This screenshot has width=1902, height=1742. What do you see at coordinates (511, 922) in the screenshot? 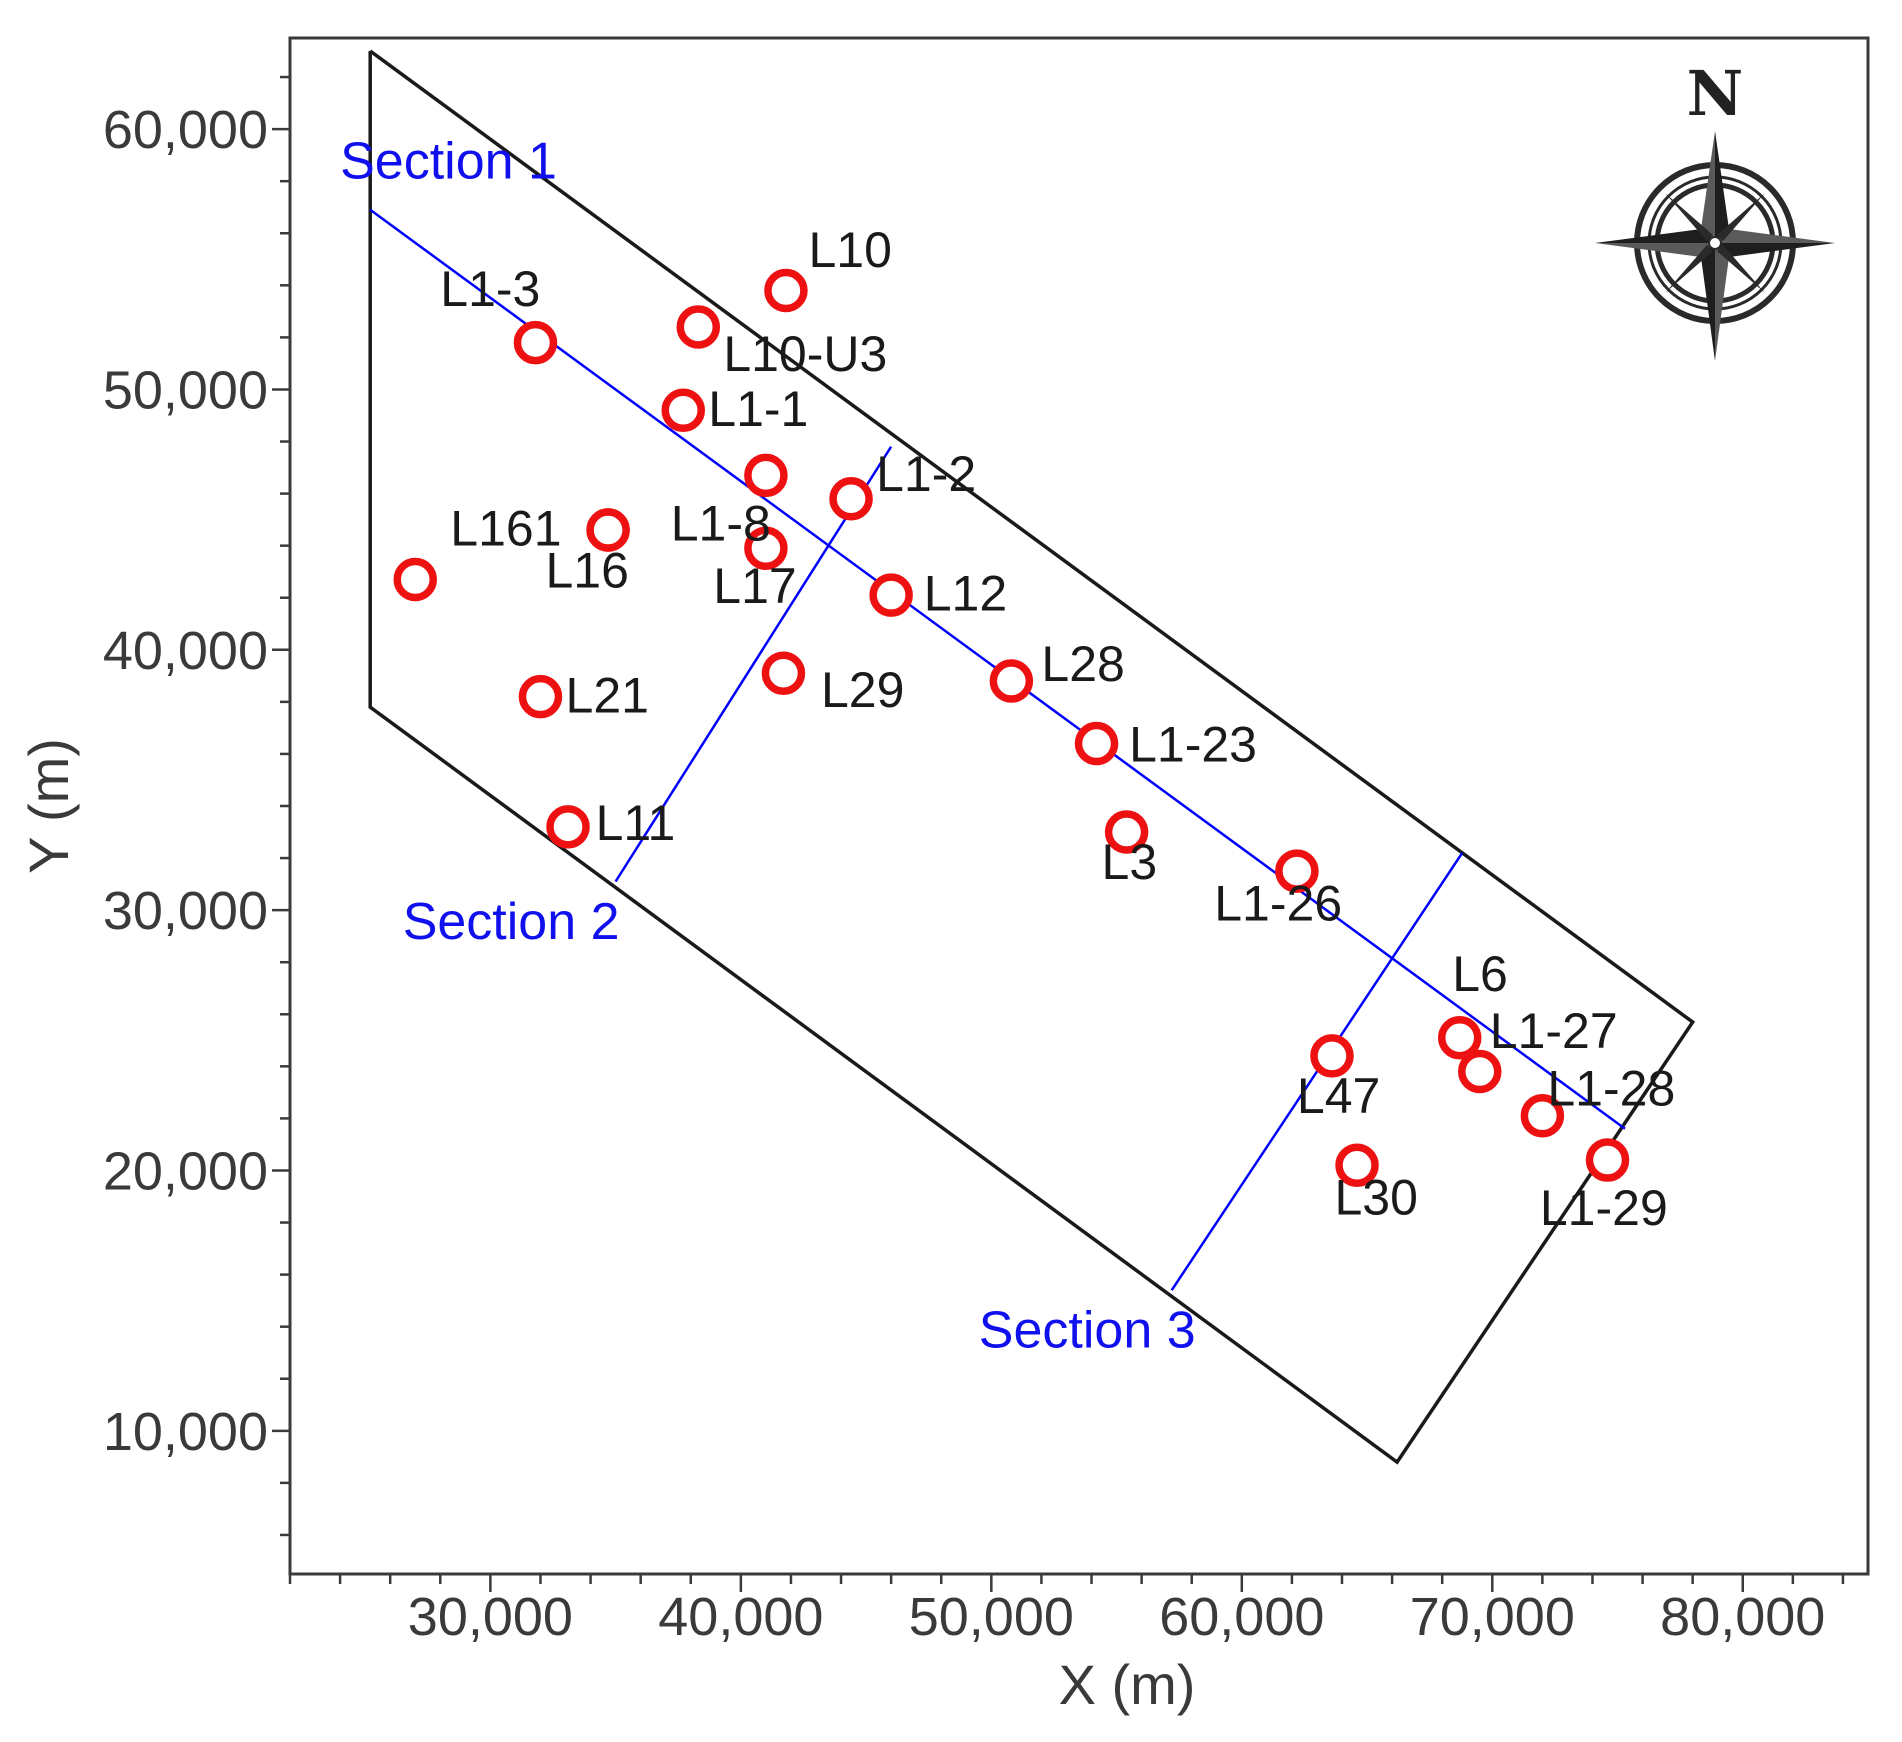
I see `section-label-2: Section 2` at bounding box center [511, 922].